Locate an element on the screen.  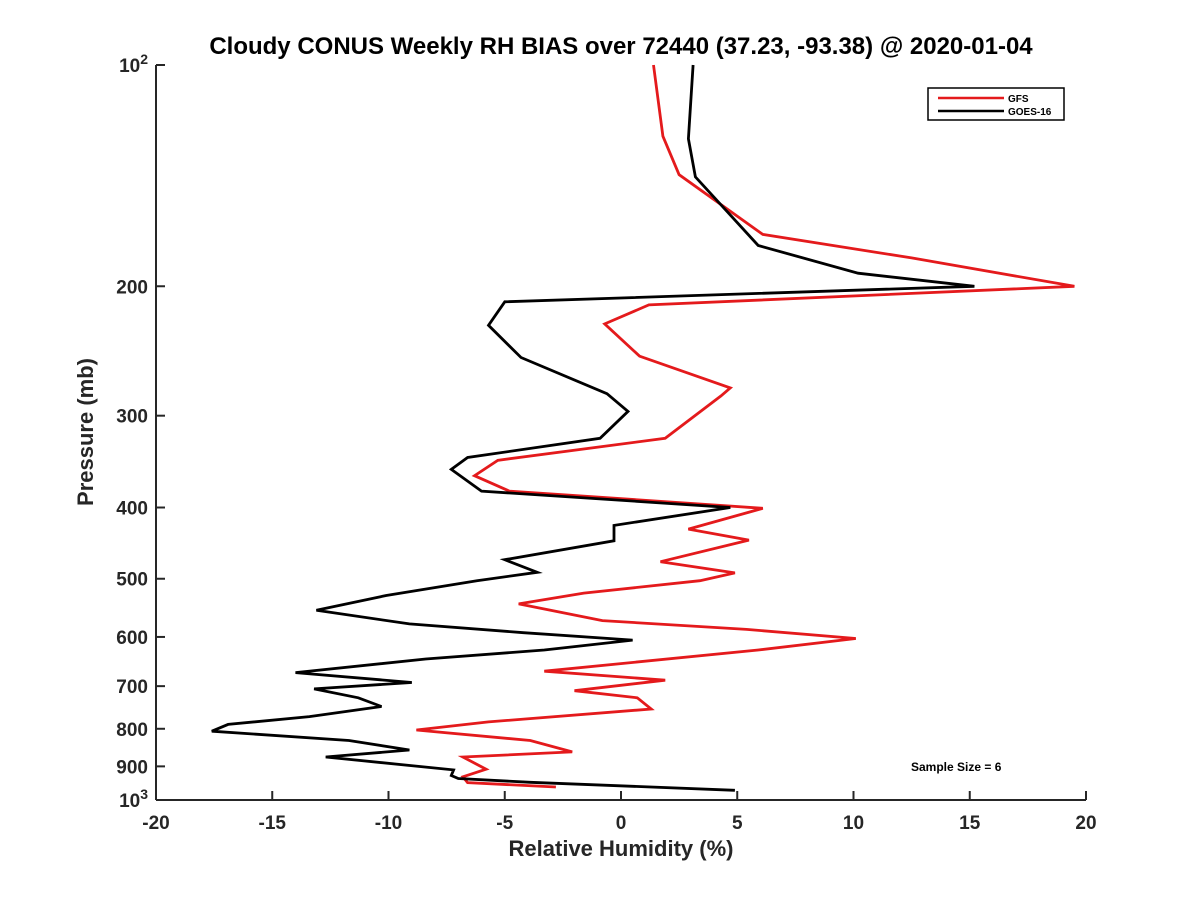
sample-size-annotation: Sample Size = 6 is located at coordinates (956, 767).